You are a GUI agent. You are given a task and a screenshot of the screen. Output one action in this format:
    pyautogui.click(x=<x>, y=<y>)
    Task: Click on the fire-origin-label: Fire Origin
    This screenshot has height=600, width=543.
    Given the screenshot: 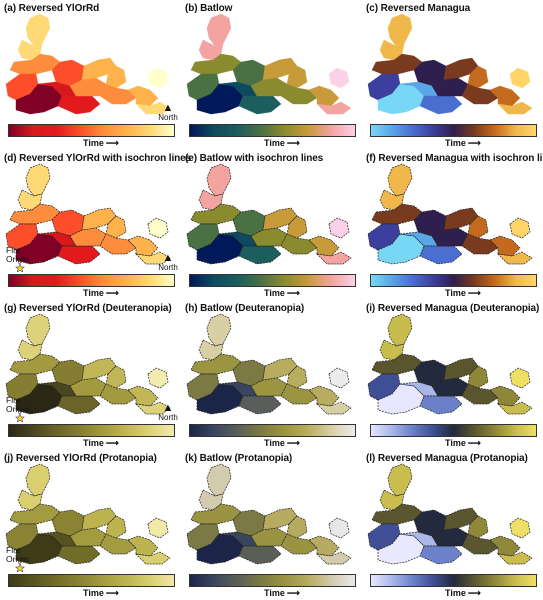 What is the action you would take?
    pyautogui.click(x=17, y=404)
    